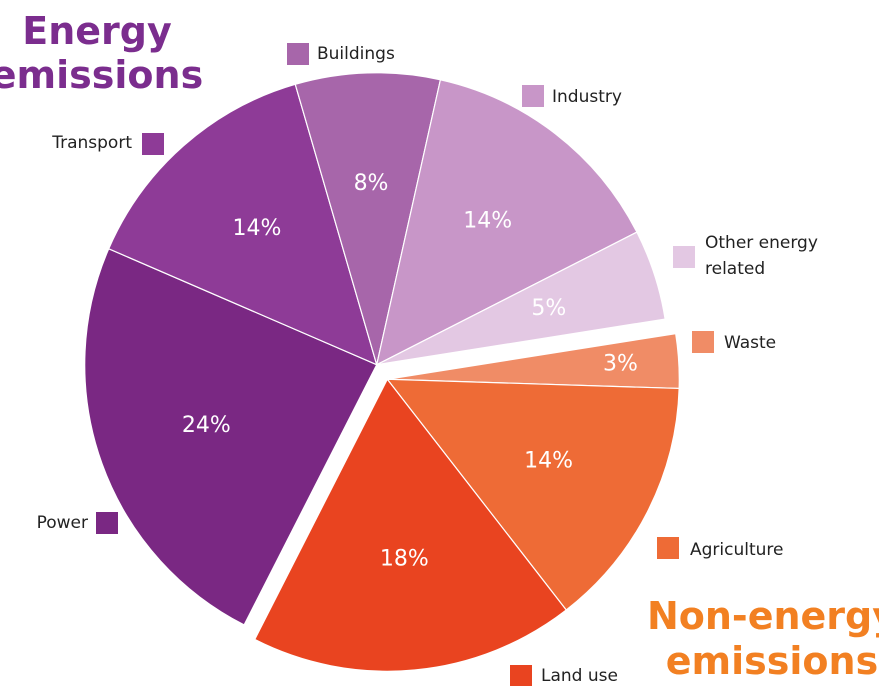  What do you see at coordinates (761, 243) in the screenshot?
I see `legend-label-line: Other energy` at bounding box center [761, 243].